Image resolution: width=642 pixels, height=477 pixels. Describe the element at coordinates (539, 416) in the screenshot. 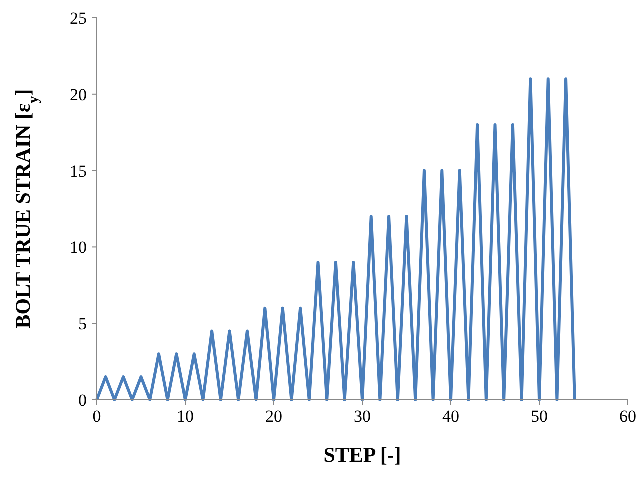

I see `x-tick-label: 50` at that location.